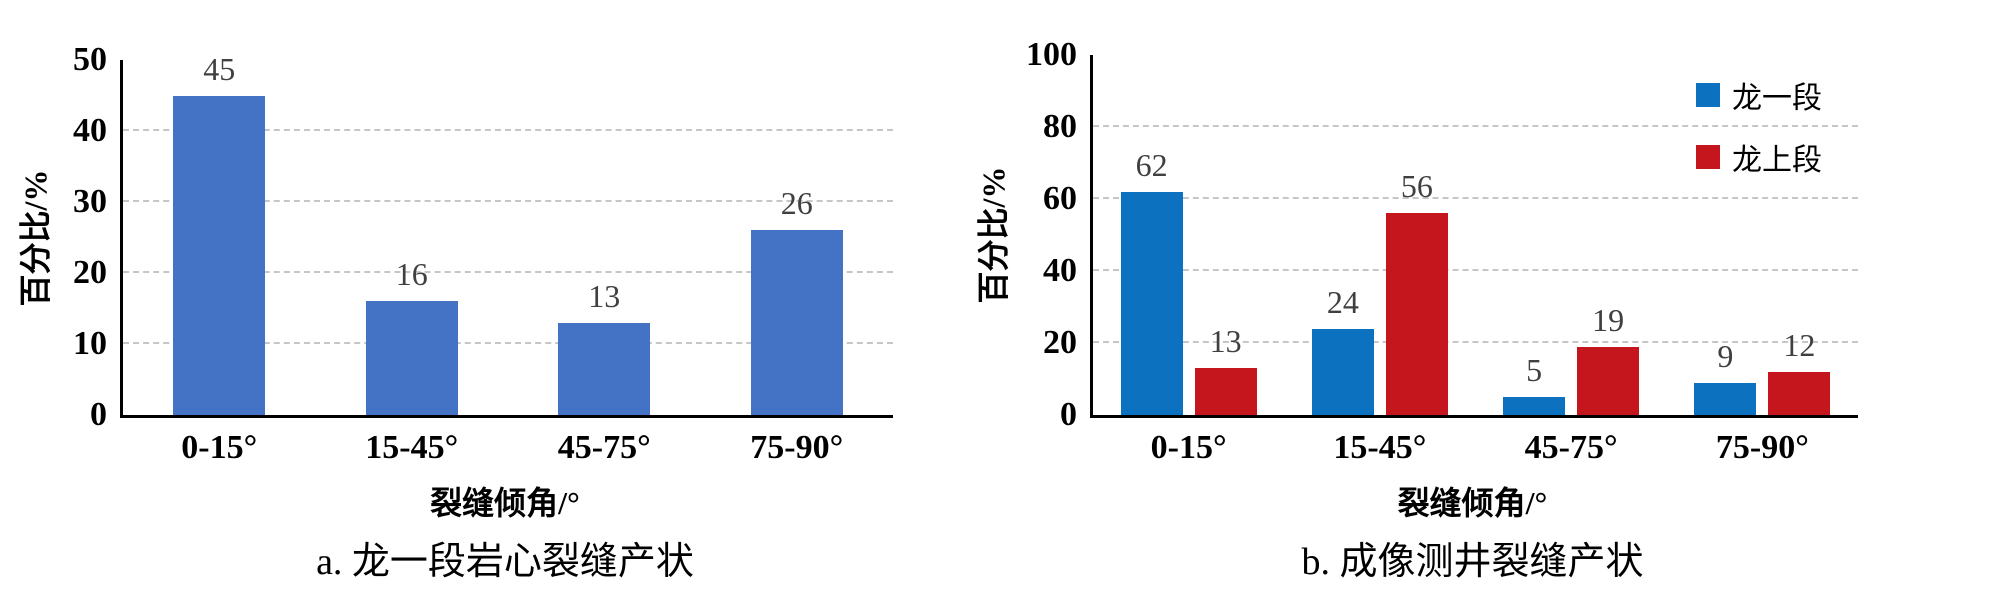 The image size is (2000, 610). What do you see at coordinates (219, 68) in the screenshot?
I see `bar-value-label: 45` at bounding box center [219, 68].